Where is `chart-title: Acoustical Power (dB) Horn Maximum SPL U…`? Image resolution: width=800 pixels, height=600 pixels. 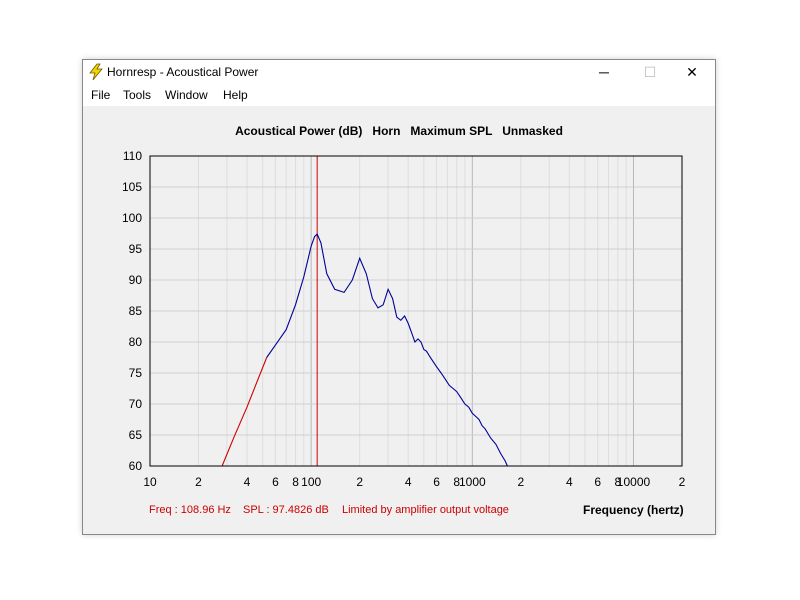 chart-title: Acoustical Power (dB) Horn Maximum SPL U… is located at coordinates (399, 131).